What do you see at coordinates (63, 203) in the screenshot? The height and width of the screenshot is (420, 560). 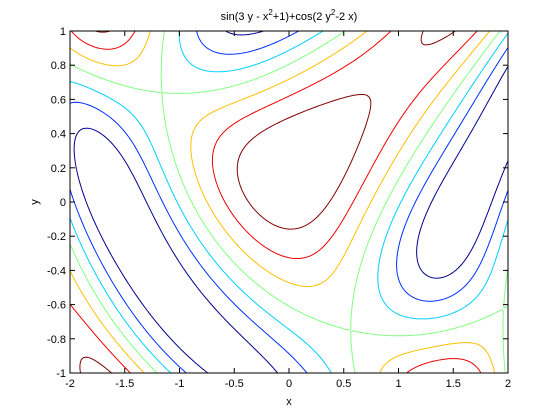 I see `y-tick-label: 0` at bounding box center [63, 203].